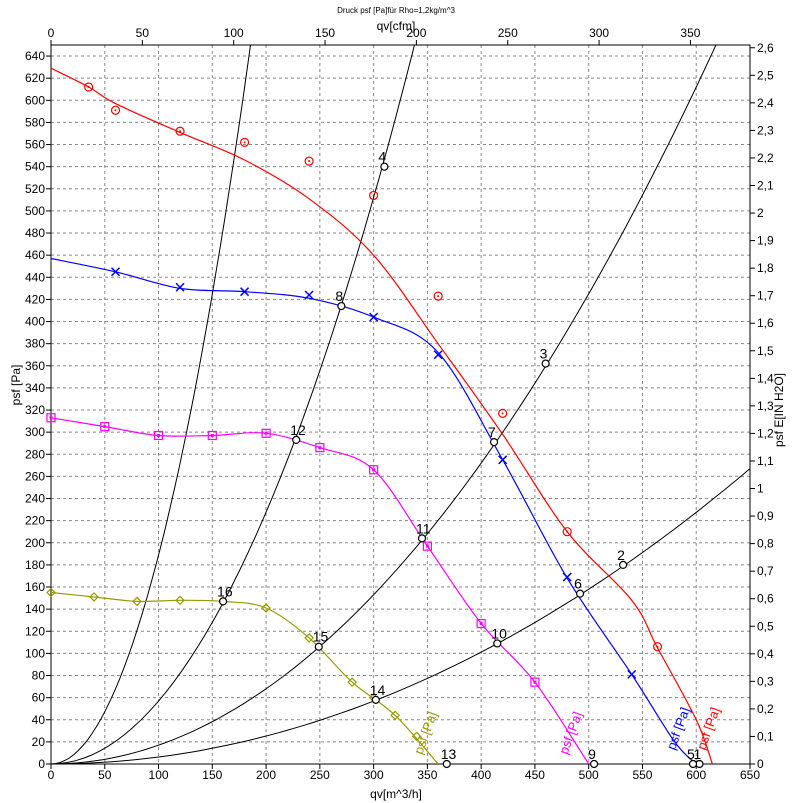 The height and width of the screenshot is (803, 793). What do you see at coordinates (35, 609) in the screenshot?
I see `y-tick-label: 140` at bounding box center [35, 609].